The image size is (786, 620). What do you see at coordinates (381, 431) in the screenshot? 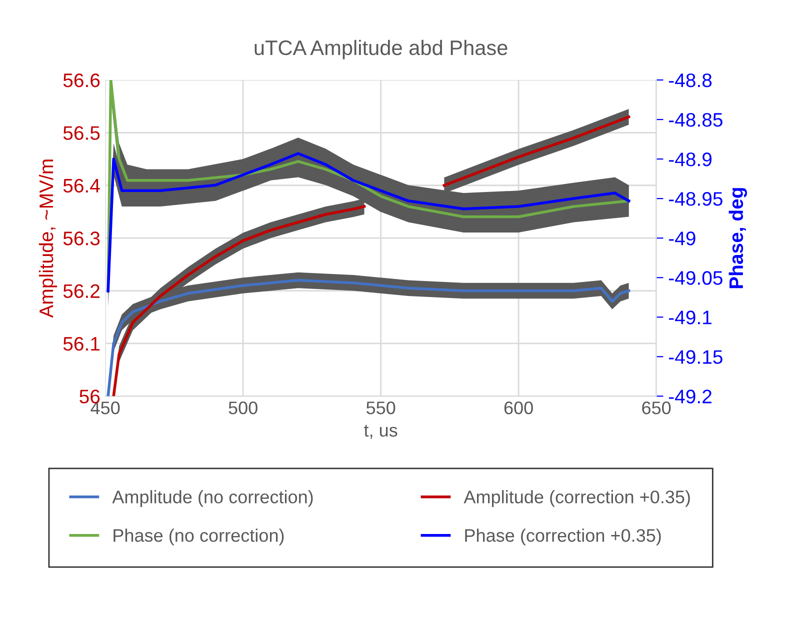
I see `x-axis-title: t, us` at bounding box center [381, 431].